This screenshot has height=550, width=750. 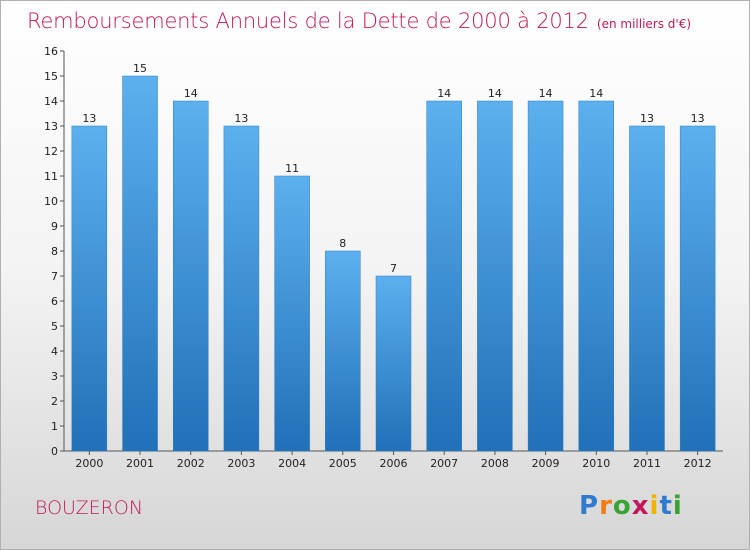 I want to click on bar-2006, so click(x=393, y=363).